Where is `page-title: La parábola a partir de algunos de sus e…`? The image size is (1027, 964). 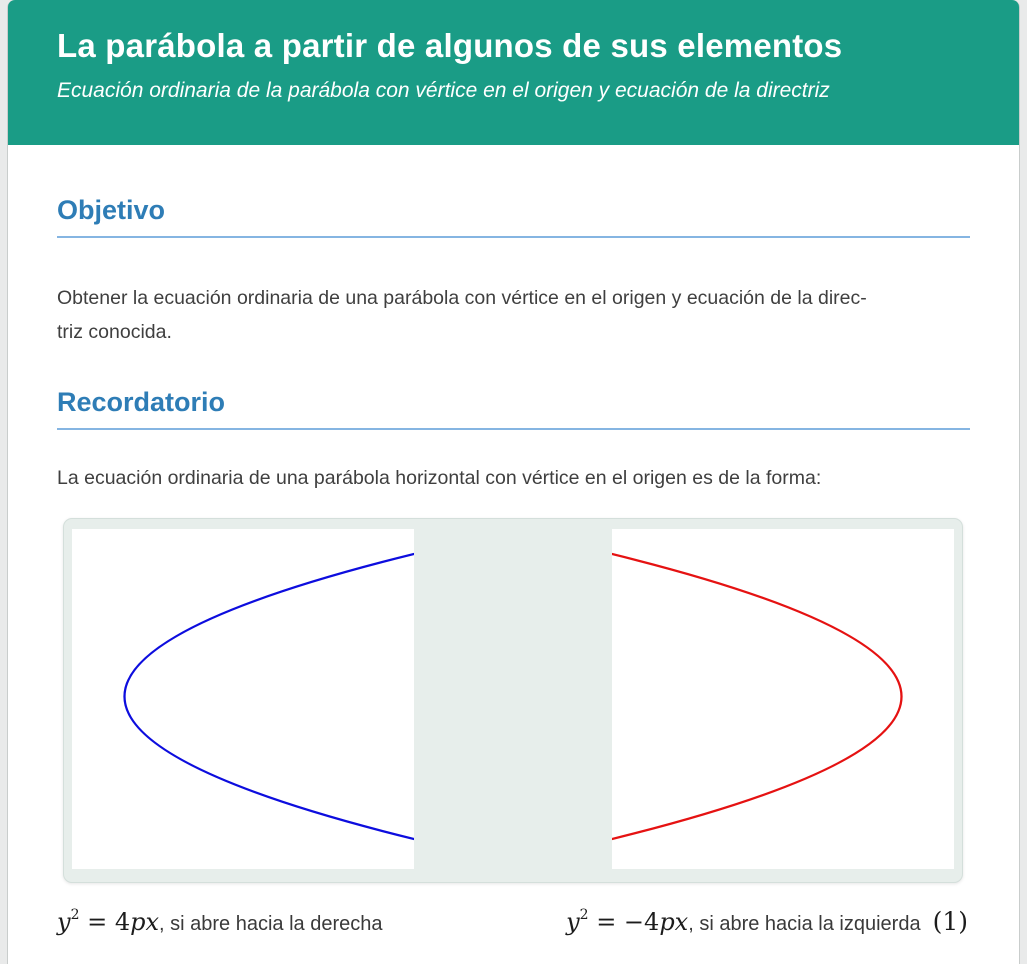 page-title: La parábola a partir de algunos de sus e… is located at coordinates (450, 45).